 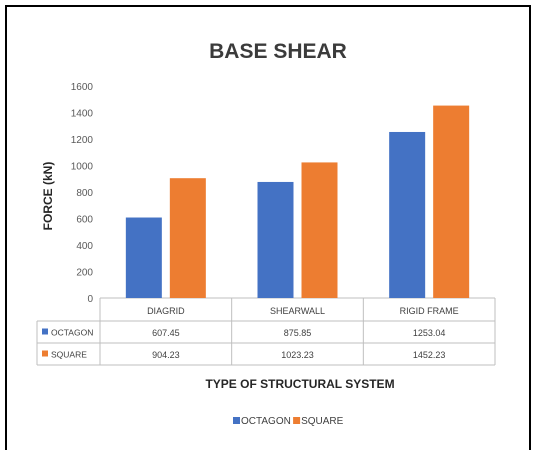 What do you see at coordinates (322, 421) in the screenshot?
I see `legend-label-square: SQUARE` at bounding box center [322, 421].